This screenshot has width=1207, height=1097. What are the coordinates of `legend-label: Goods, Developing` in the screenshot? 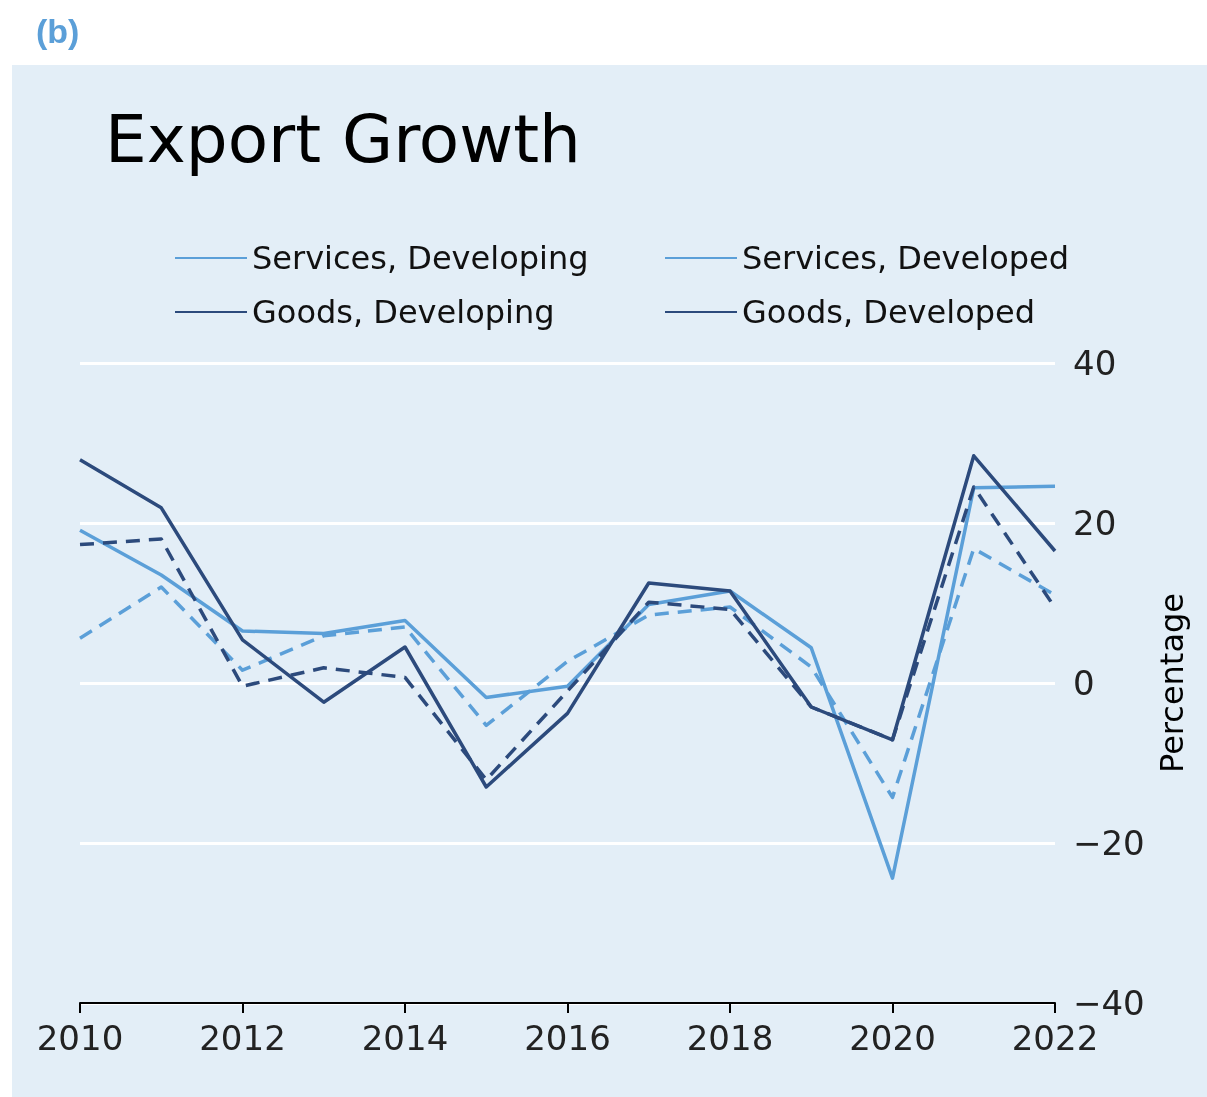 It's located at (403, 312).